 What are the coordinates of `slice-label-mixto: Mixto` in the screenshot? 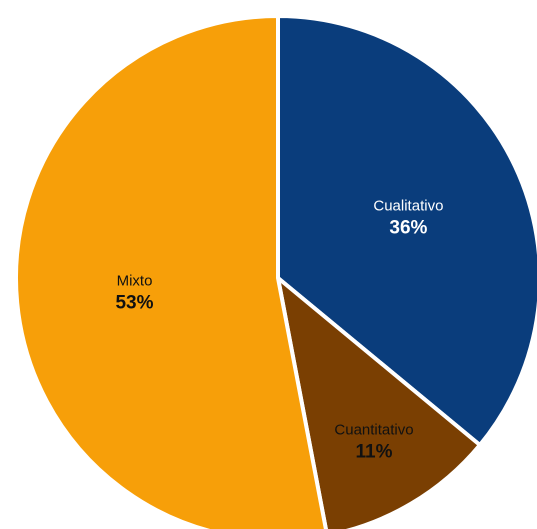 It's located at (135, 281).